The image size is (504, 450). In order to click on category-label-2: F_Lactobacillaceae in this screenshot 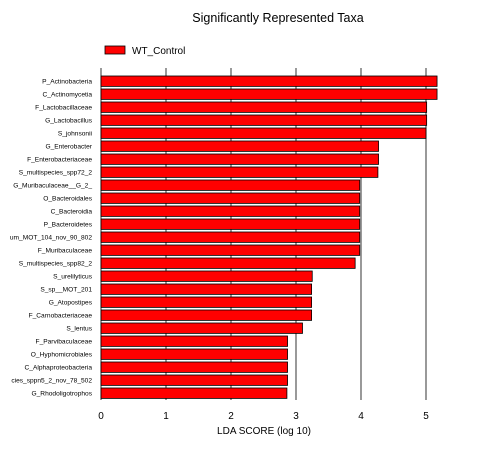, I will do `click(63, 108)`.